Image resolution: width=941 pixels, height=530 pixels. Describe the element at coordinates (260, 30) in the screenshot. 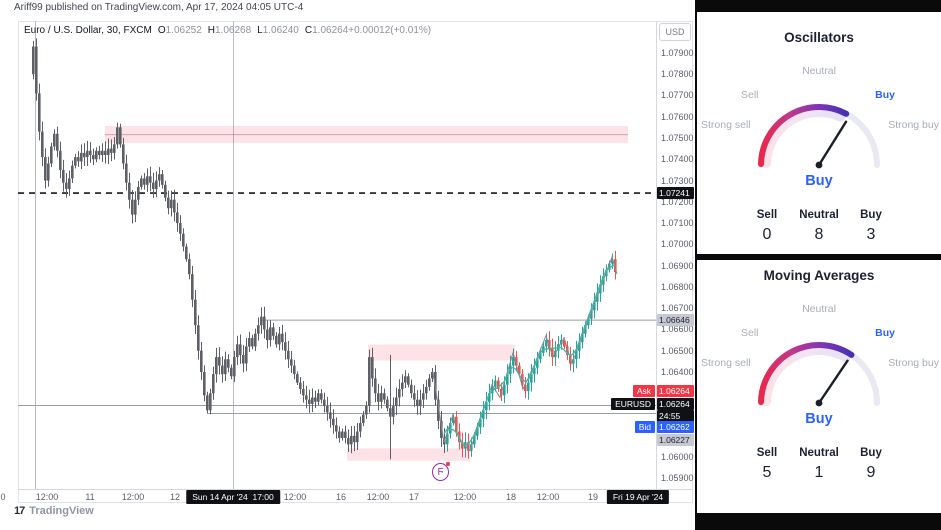

I see `legend-low-key: L` at that location.